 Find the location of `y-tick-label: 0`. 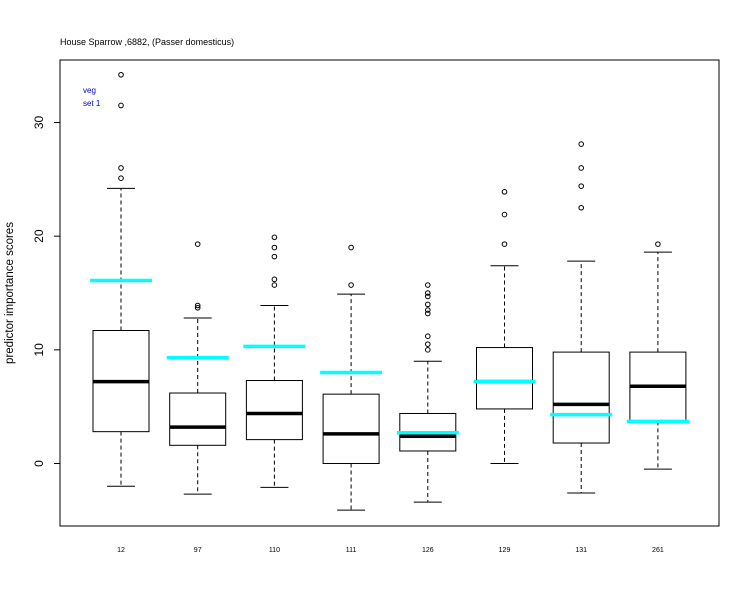

y-tick-label: 0 is located at coordinates (39, 463).